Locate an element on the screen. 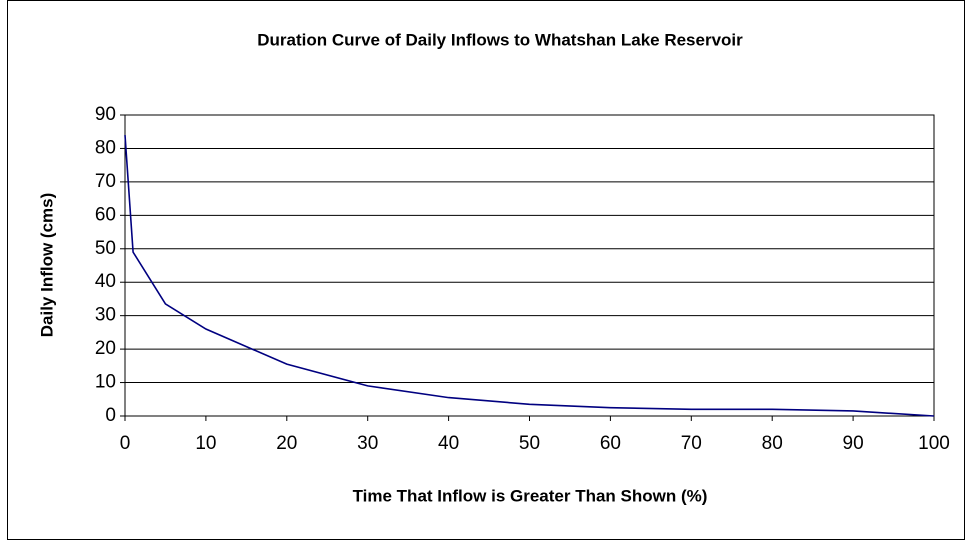 The width and height of the screenshot is (966, 541). y-tick-label: 20 is located at coordinates (105, 348).